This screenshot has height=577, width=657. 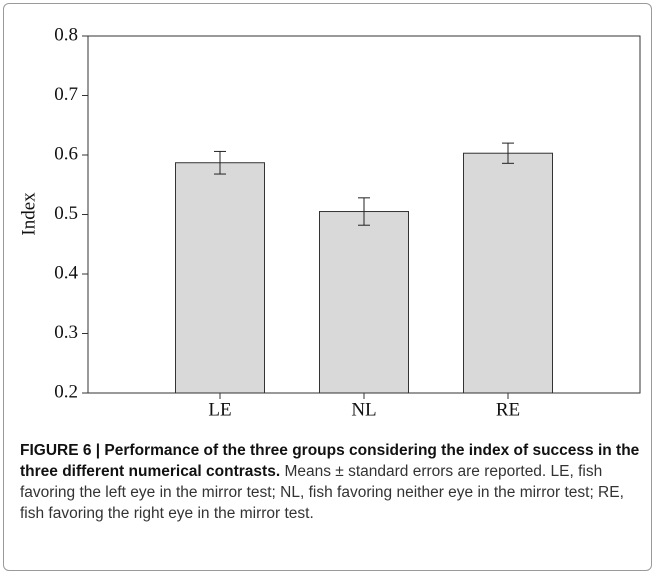 What do you see at coordinates (66, 272) in the screenshot?
I see `y-tick-label: 0.4` at bounding box center [66, 272].